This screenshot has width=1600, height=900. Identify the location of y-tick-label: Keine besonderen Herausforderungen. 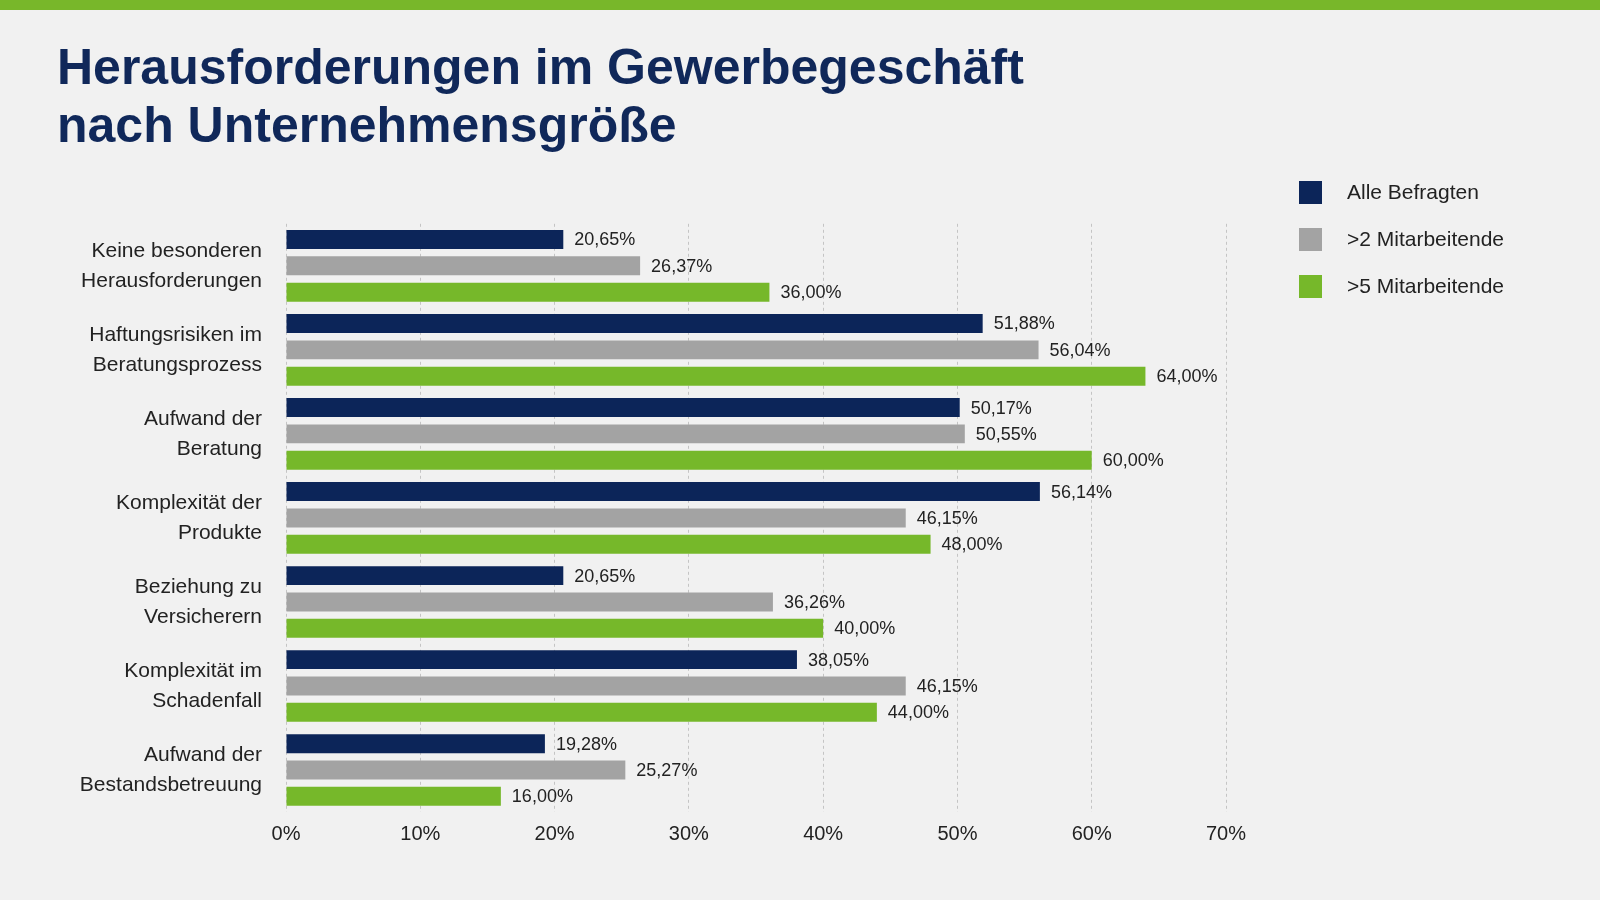
(171, 264).